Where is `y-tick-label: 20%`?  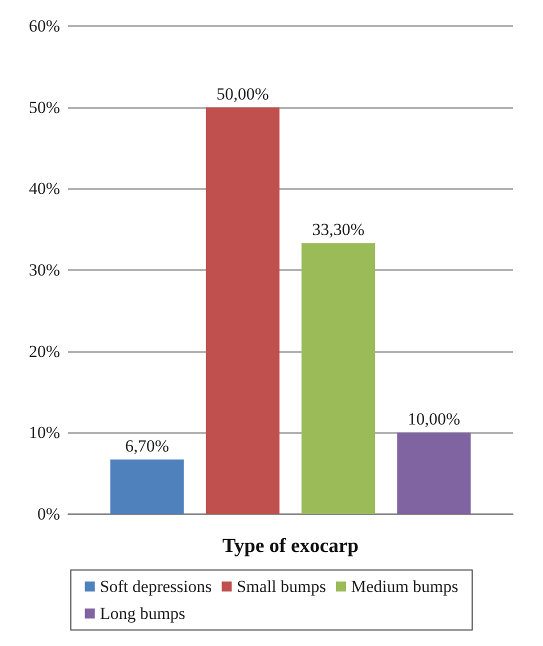 y-tick-label: 20% is located at coordinates (44, 351).